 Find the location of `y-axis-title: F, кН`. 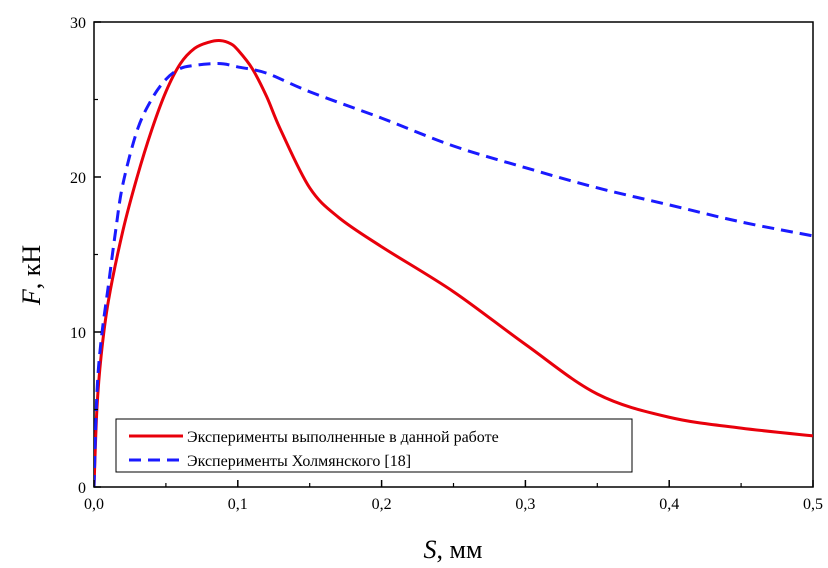

y-axis-title: F, кН is located at coordinates (31, 276).